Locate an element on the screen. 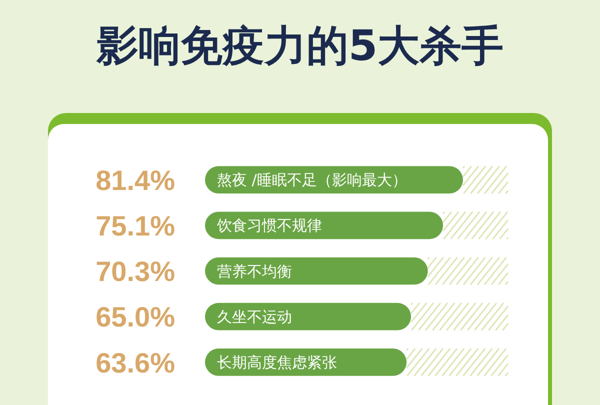  y-tick-label: 久坐不运动 is located at coordinates (254, 317).